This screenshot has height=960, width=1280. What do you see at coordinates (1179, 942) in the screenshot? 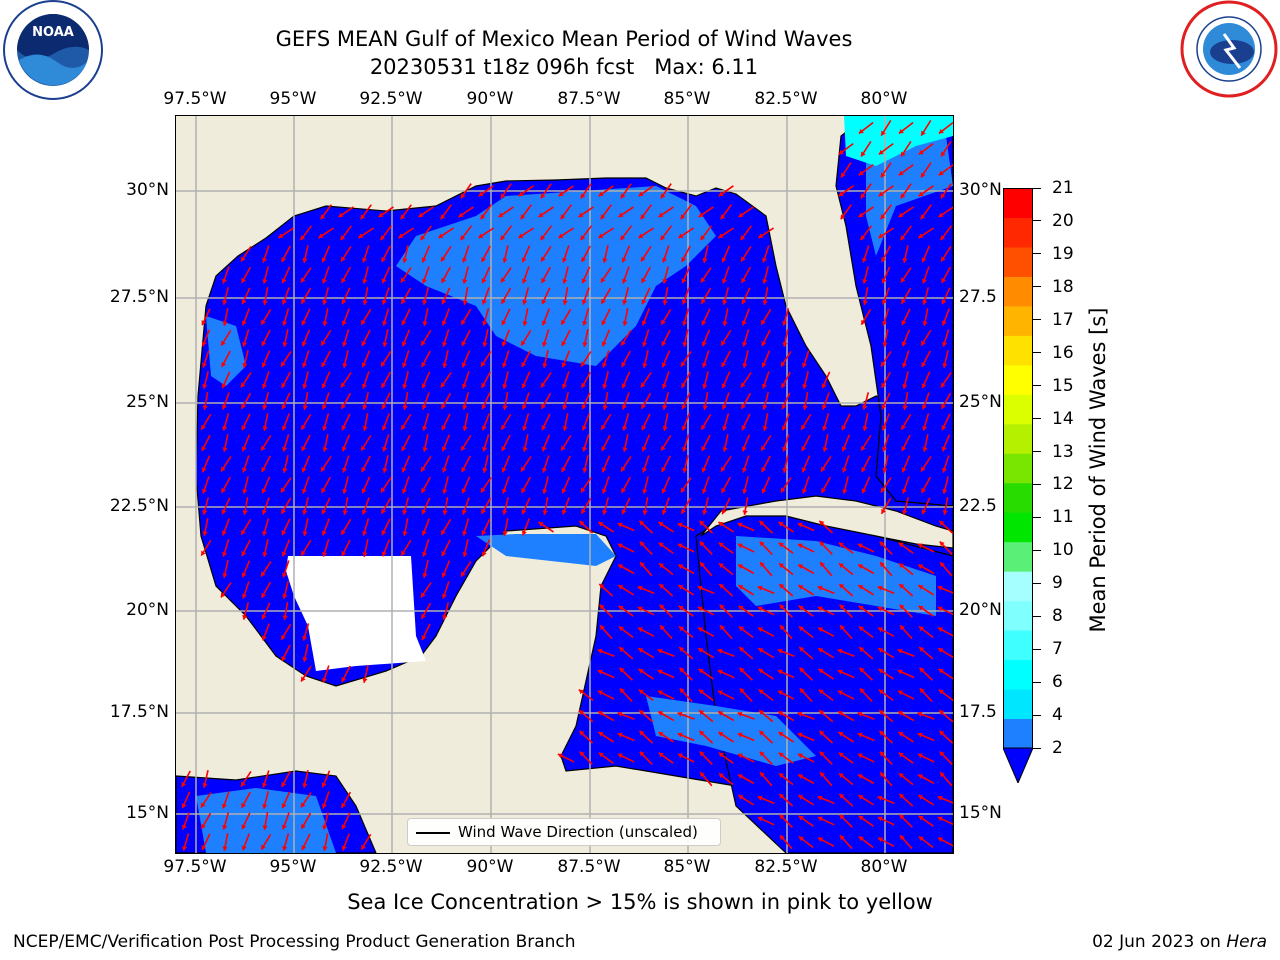
I see `footer-date: 02 Jun 2023 on Hera` at bounding box center [1179, 942].